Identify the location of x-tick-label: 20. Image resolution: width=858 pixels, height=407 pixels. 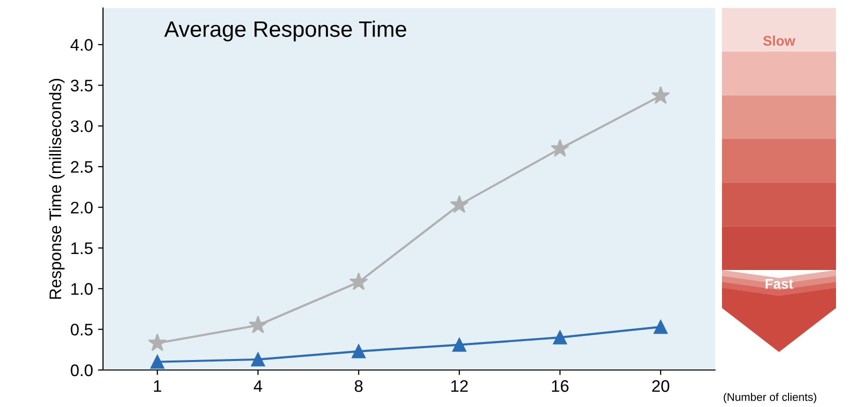
(661, 386).